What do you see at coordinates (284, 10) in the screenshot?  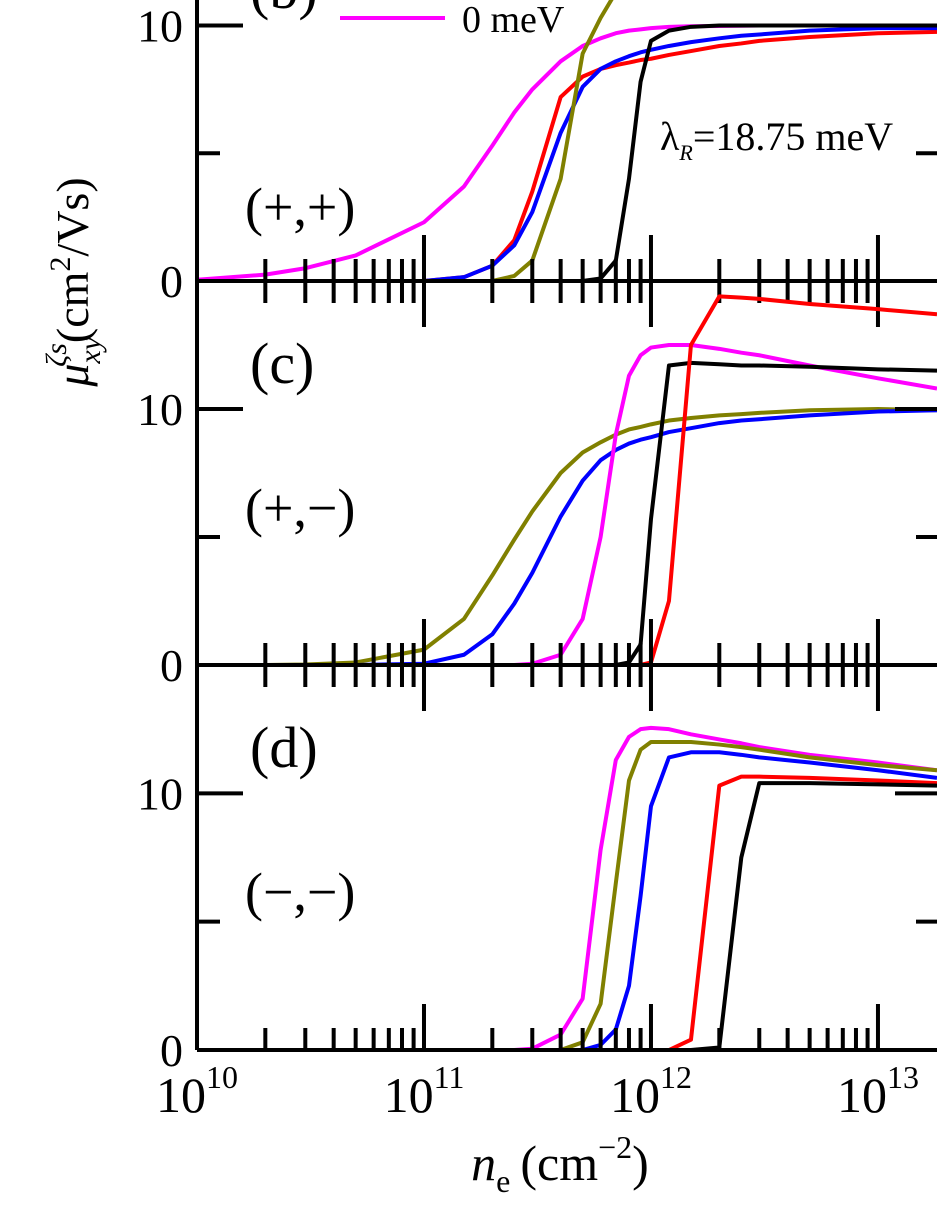 I see `panel-label: (b)` at bounding box center [284, 10].